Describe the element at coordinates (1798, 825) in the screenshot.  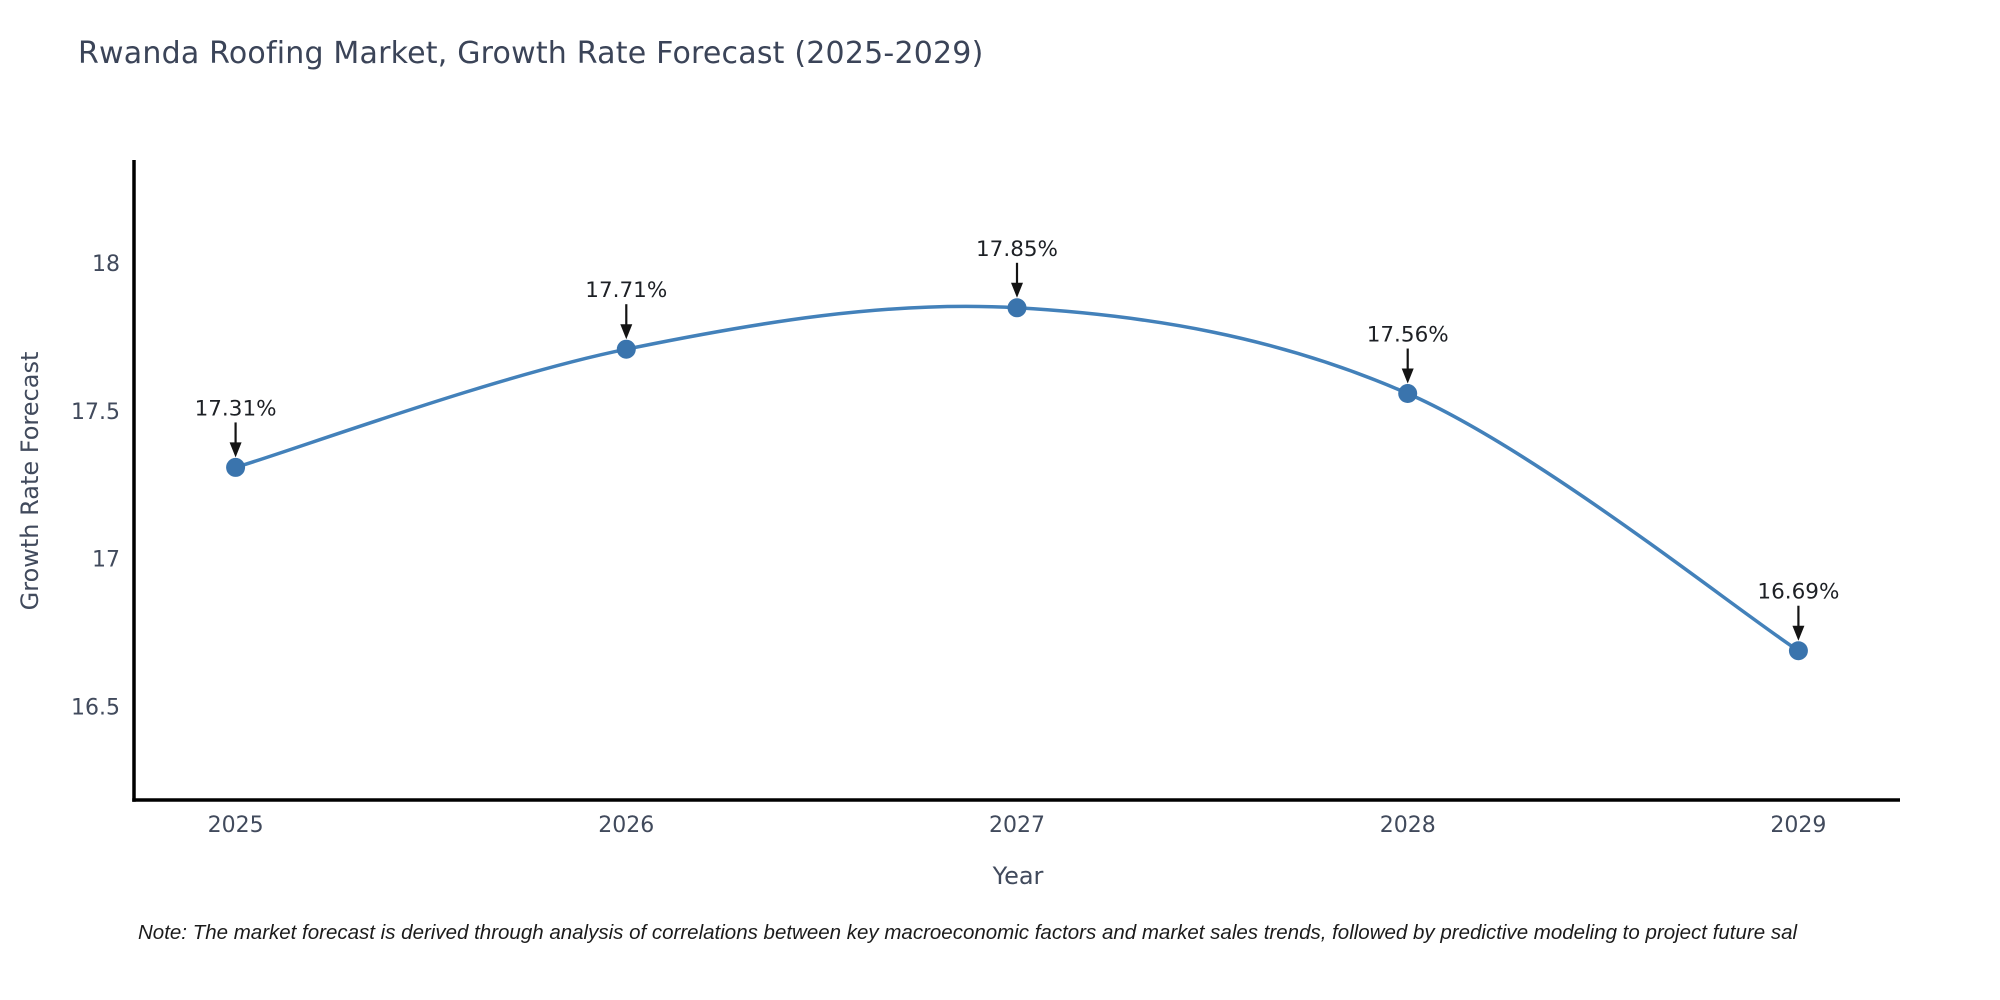
I see `x-tick-label: 2029` at that location.